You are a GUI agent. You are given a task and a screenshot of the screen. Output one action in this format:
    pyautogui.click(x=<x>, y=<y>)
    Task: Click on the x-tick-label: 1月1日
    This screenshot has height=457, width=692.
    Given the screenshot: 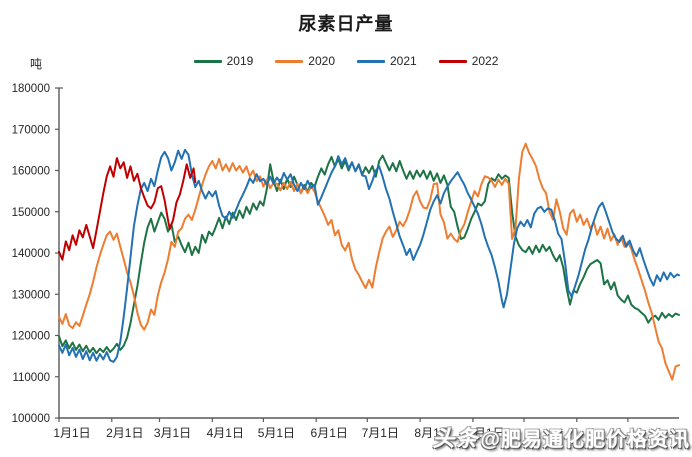 What is the action you would take?
    pyautogui.click(x=71, y=433)
    